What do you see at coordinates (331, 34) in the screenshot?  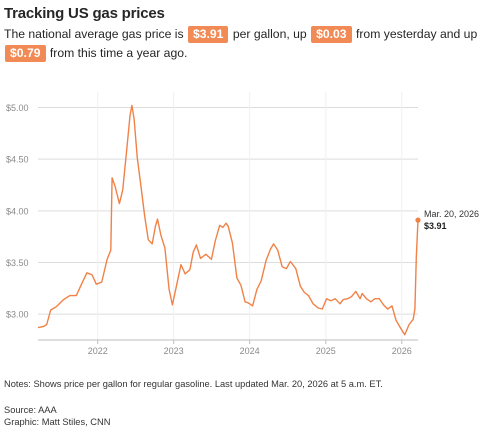 I see `daily-change-badge: $0.03` at bounding box center [331, 34].